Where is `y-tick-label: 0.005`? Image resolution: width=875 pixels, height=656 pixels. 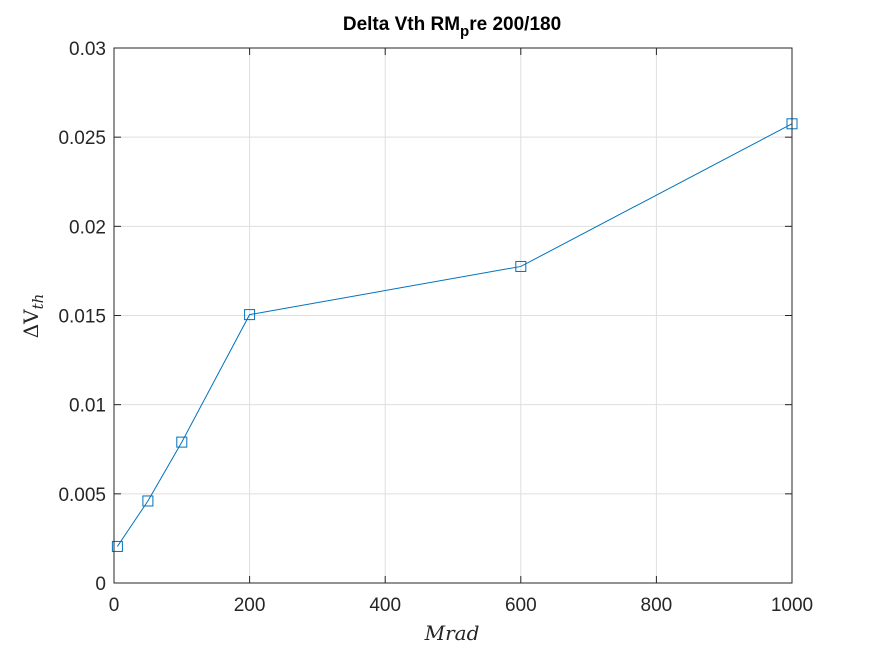 y-tick-label: 0.005 is located at coordinates (82, 495).